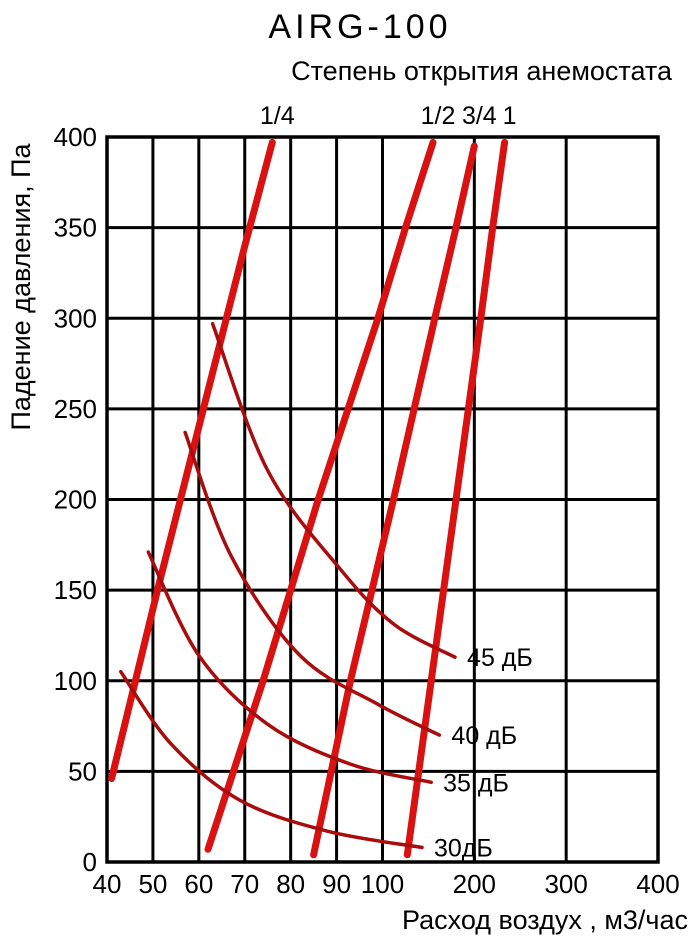  What do you see at coordinates (75, 500) in the screenshot?
I see `y-tick-label: 200` at bounding box center [75, 500].